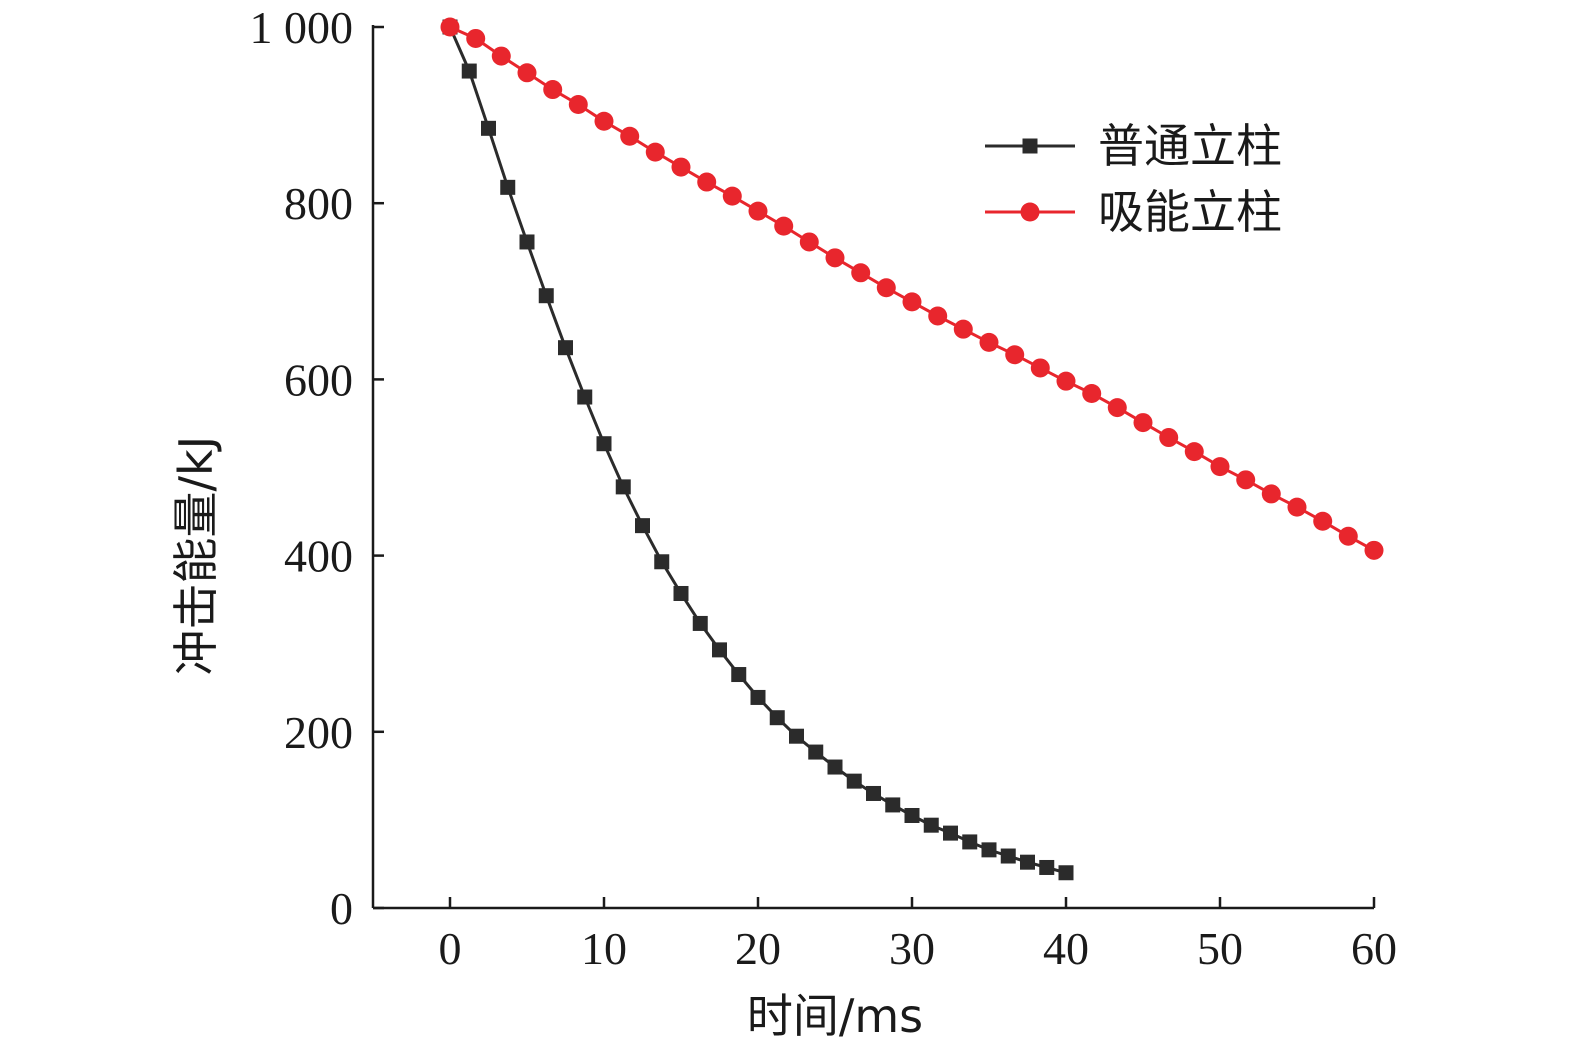 The image size is (1575, 1054). I want to click on y-tick-label: 600, so click(318, 379).